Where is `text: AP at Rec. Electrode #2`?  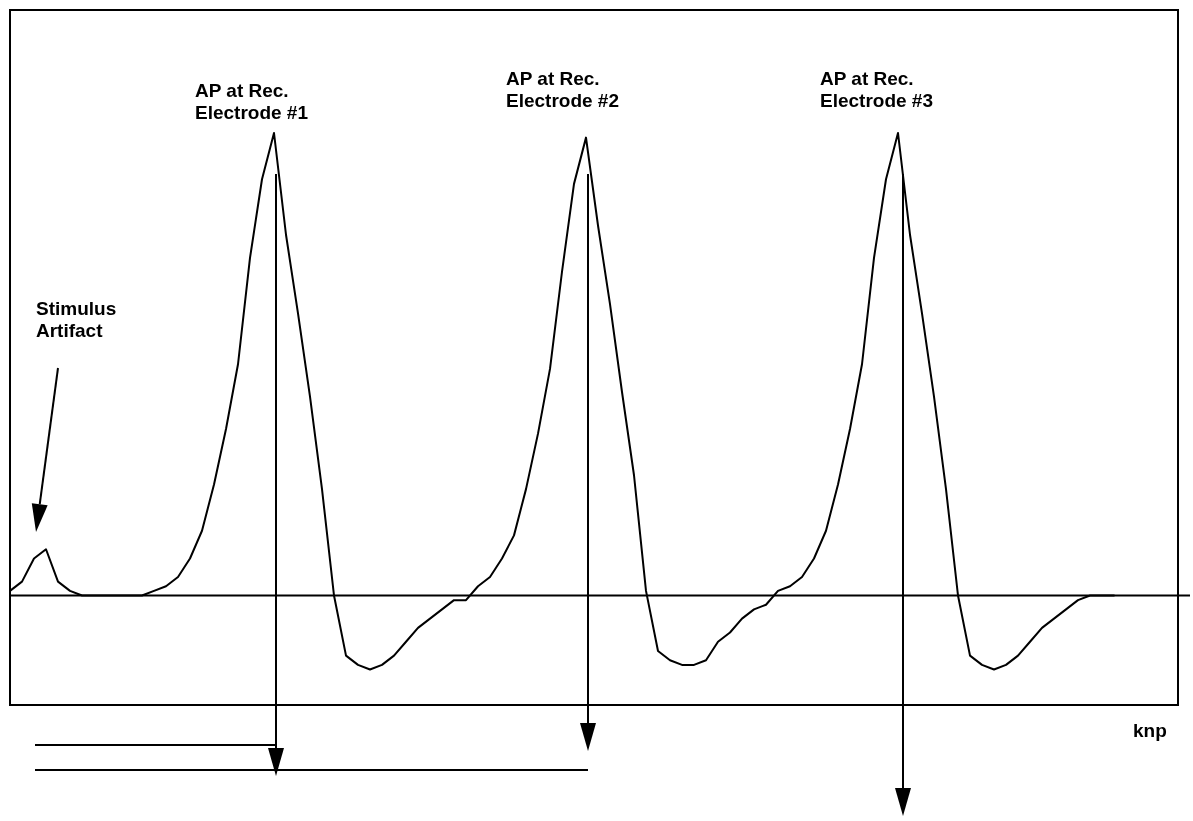 text: AP at Rec. Electrode #2 is located at coordinates (563, 90).